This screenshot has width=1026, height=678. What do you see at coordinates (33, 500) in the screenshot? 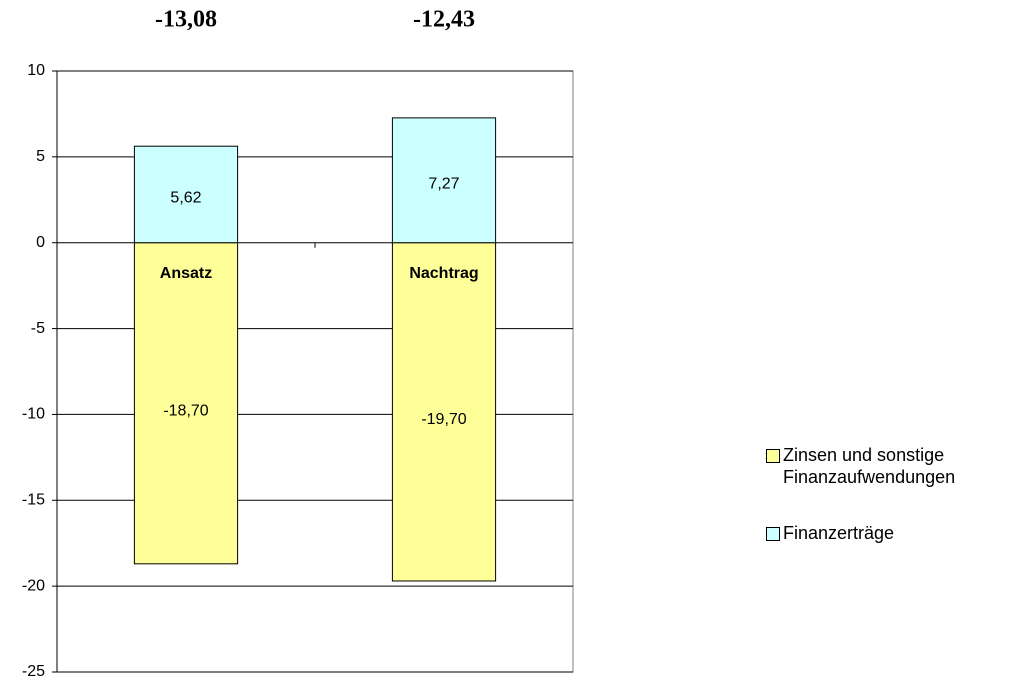
I see `y-tick-label: -15` at bounding box center [33, 500].